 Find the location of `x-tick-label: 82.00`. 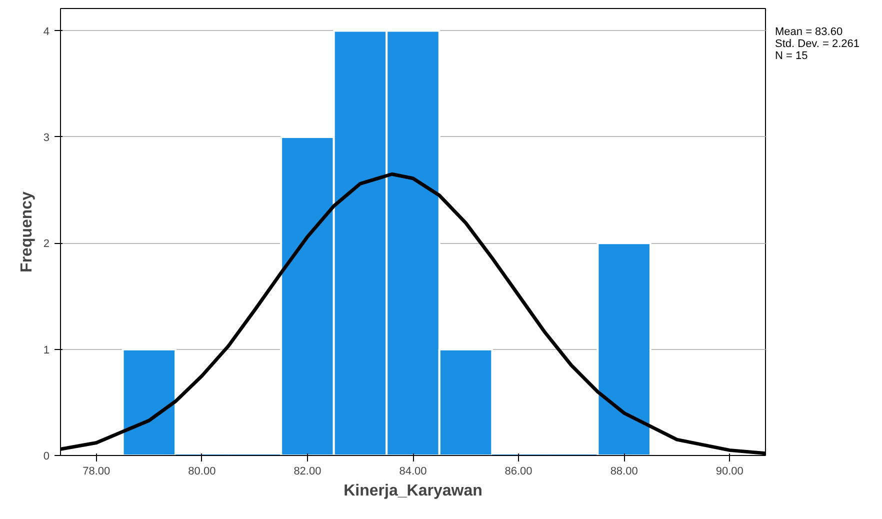

x-tick-label: 82.00 is located at coordinates (308, 472).